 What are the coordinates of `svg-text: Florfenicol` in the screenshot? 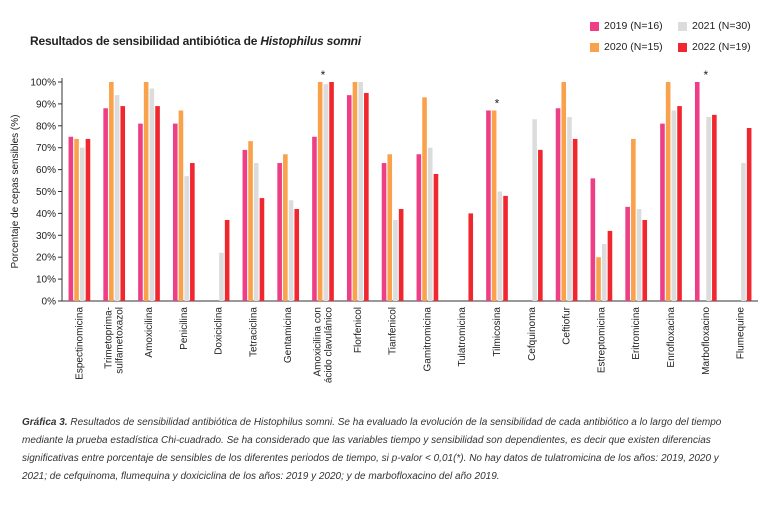 It's located at (358, 330).